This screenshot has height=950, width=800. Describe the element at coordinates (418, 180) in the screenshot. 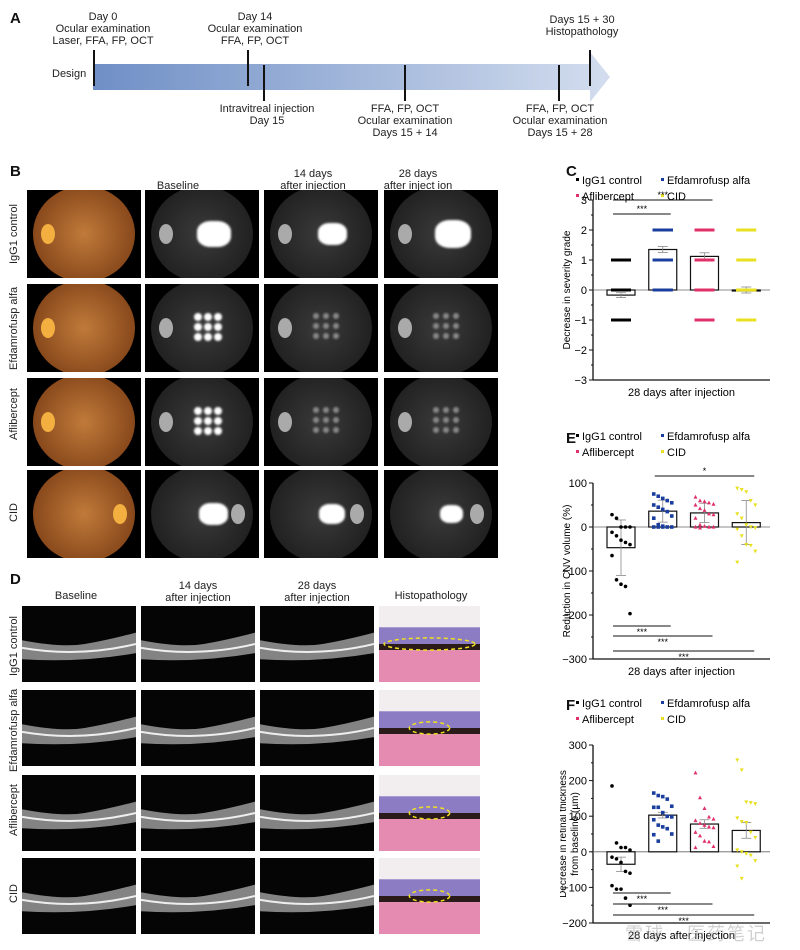

I see `b-col-28days: 28 days after inject ion` at that location.